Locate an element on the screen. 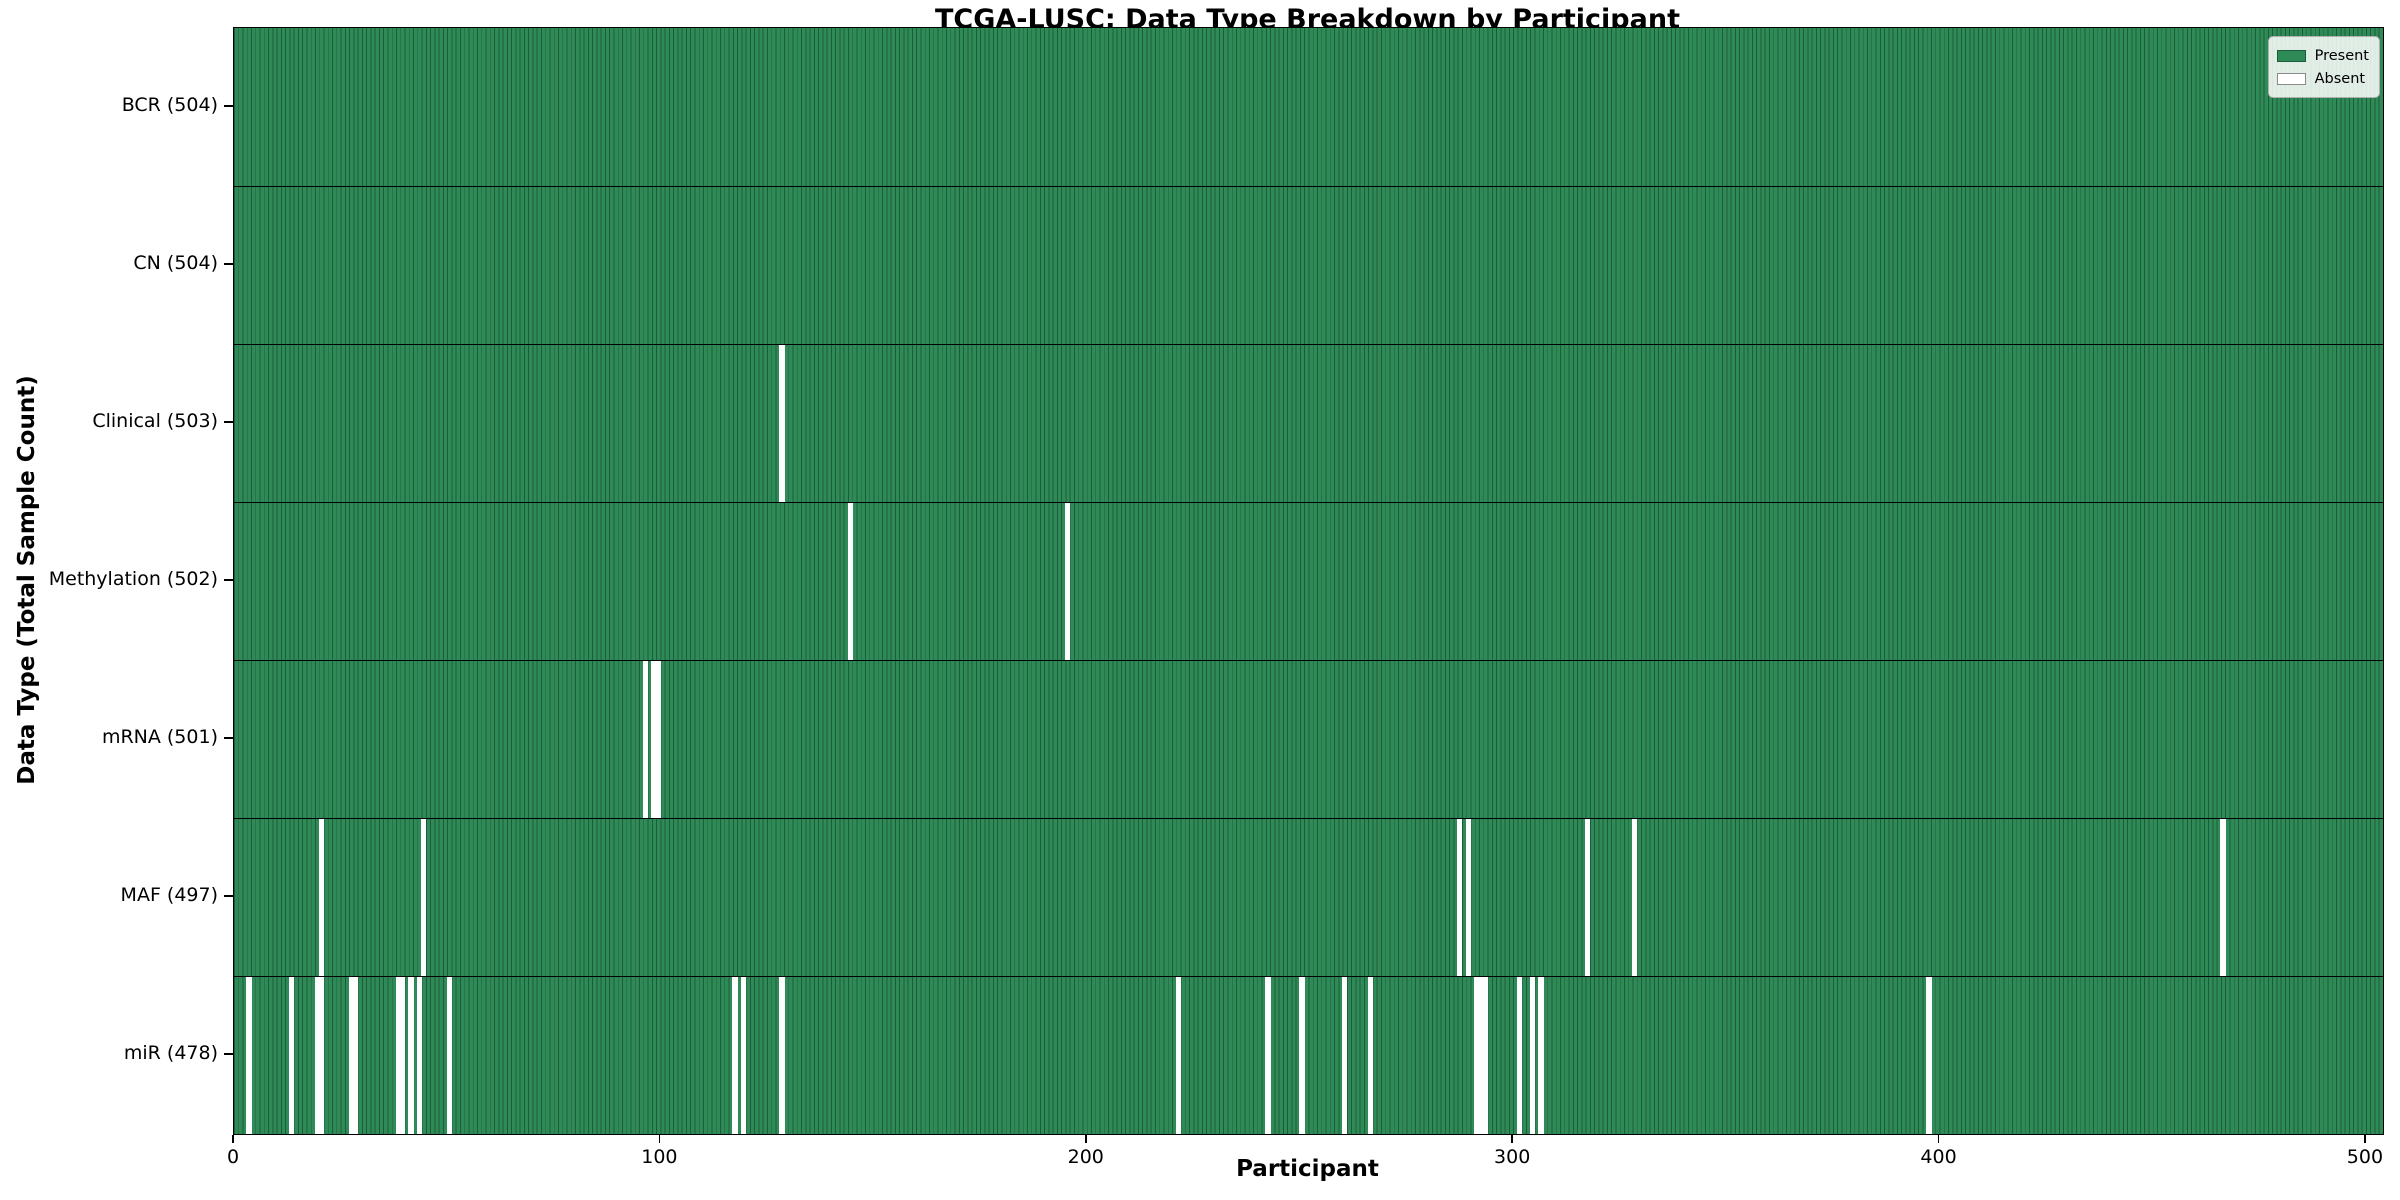 The height and width of the screenshot is (1200, 2400). data-row-maf is located at coordinates (1308, 897).